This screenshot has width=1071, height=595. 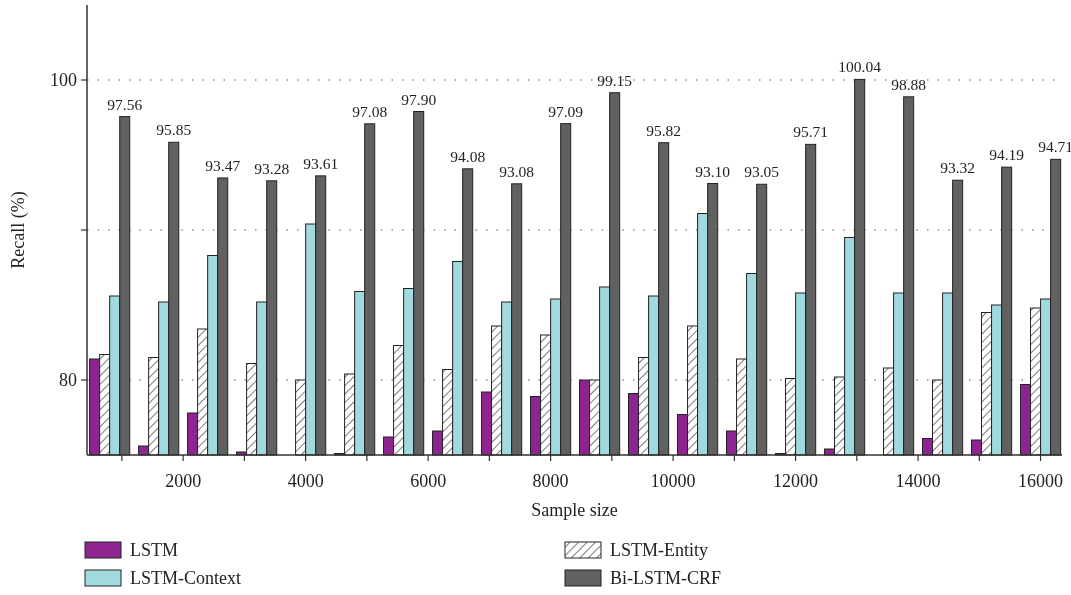 What do you see at coordinates (183, 481) in the screenshot?
I see `x-tick-label: 2000` at bounding box center [183, 481].